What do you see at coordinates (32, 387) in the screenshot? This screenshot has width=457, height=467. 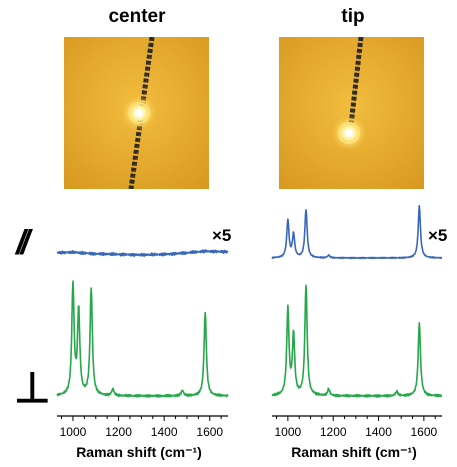 I see `perpendicular-polarization-label: ⊥` at bounding box center [32, 387].